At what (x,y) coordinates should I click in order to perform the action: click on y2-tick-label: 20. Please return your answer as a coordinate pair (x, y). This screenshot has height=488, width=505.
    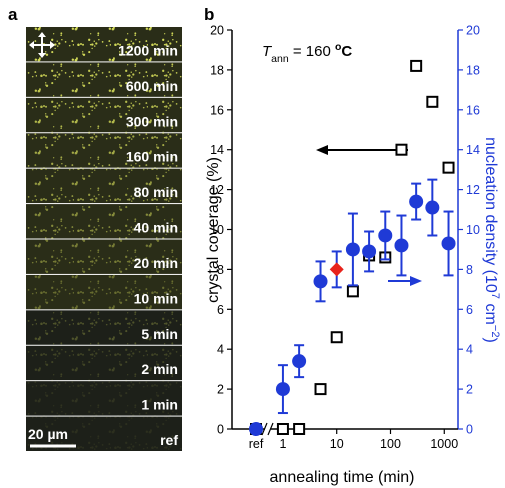
    Looking at the image, I should click on (473, 31).